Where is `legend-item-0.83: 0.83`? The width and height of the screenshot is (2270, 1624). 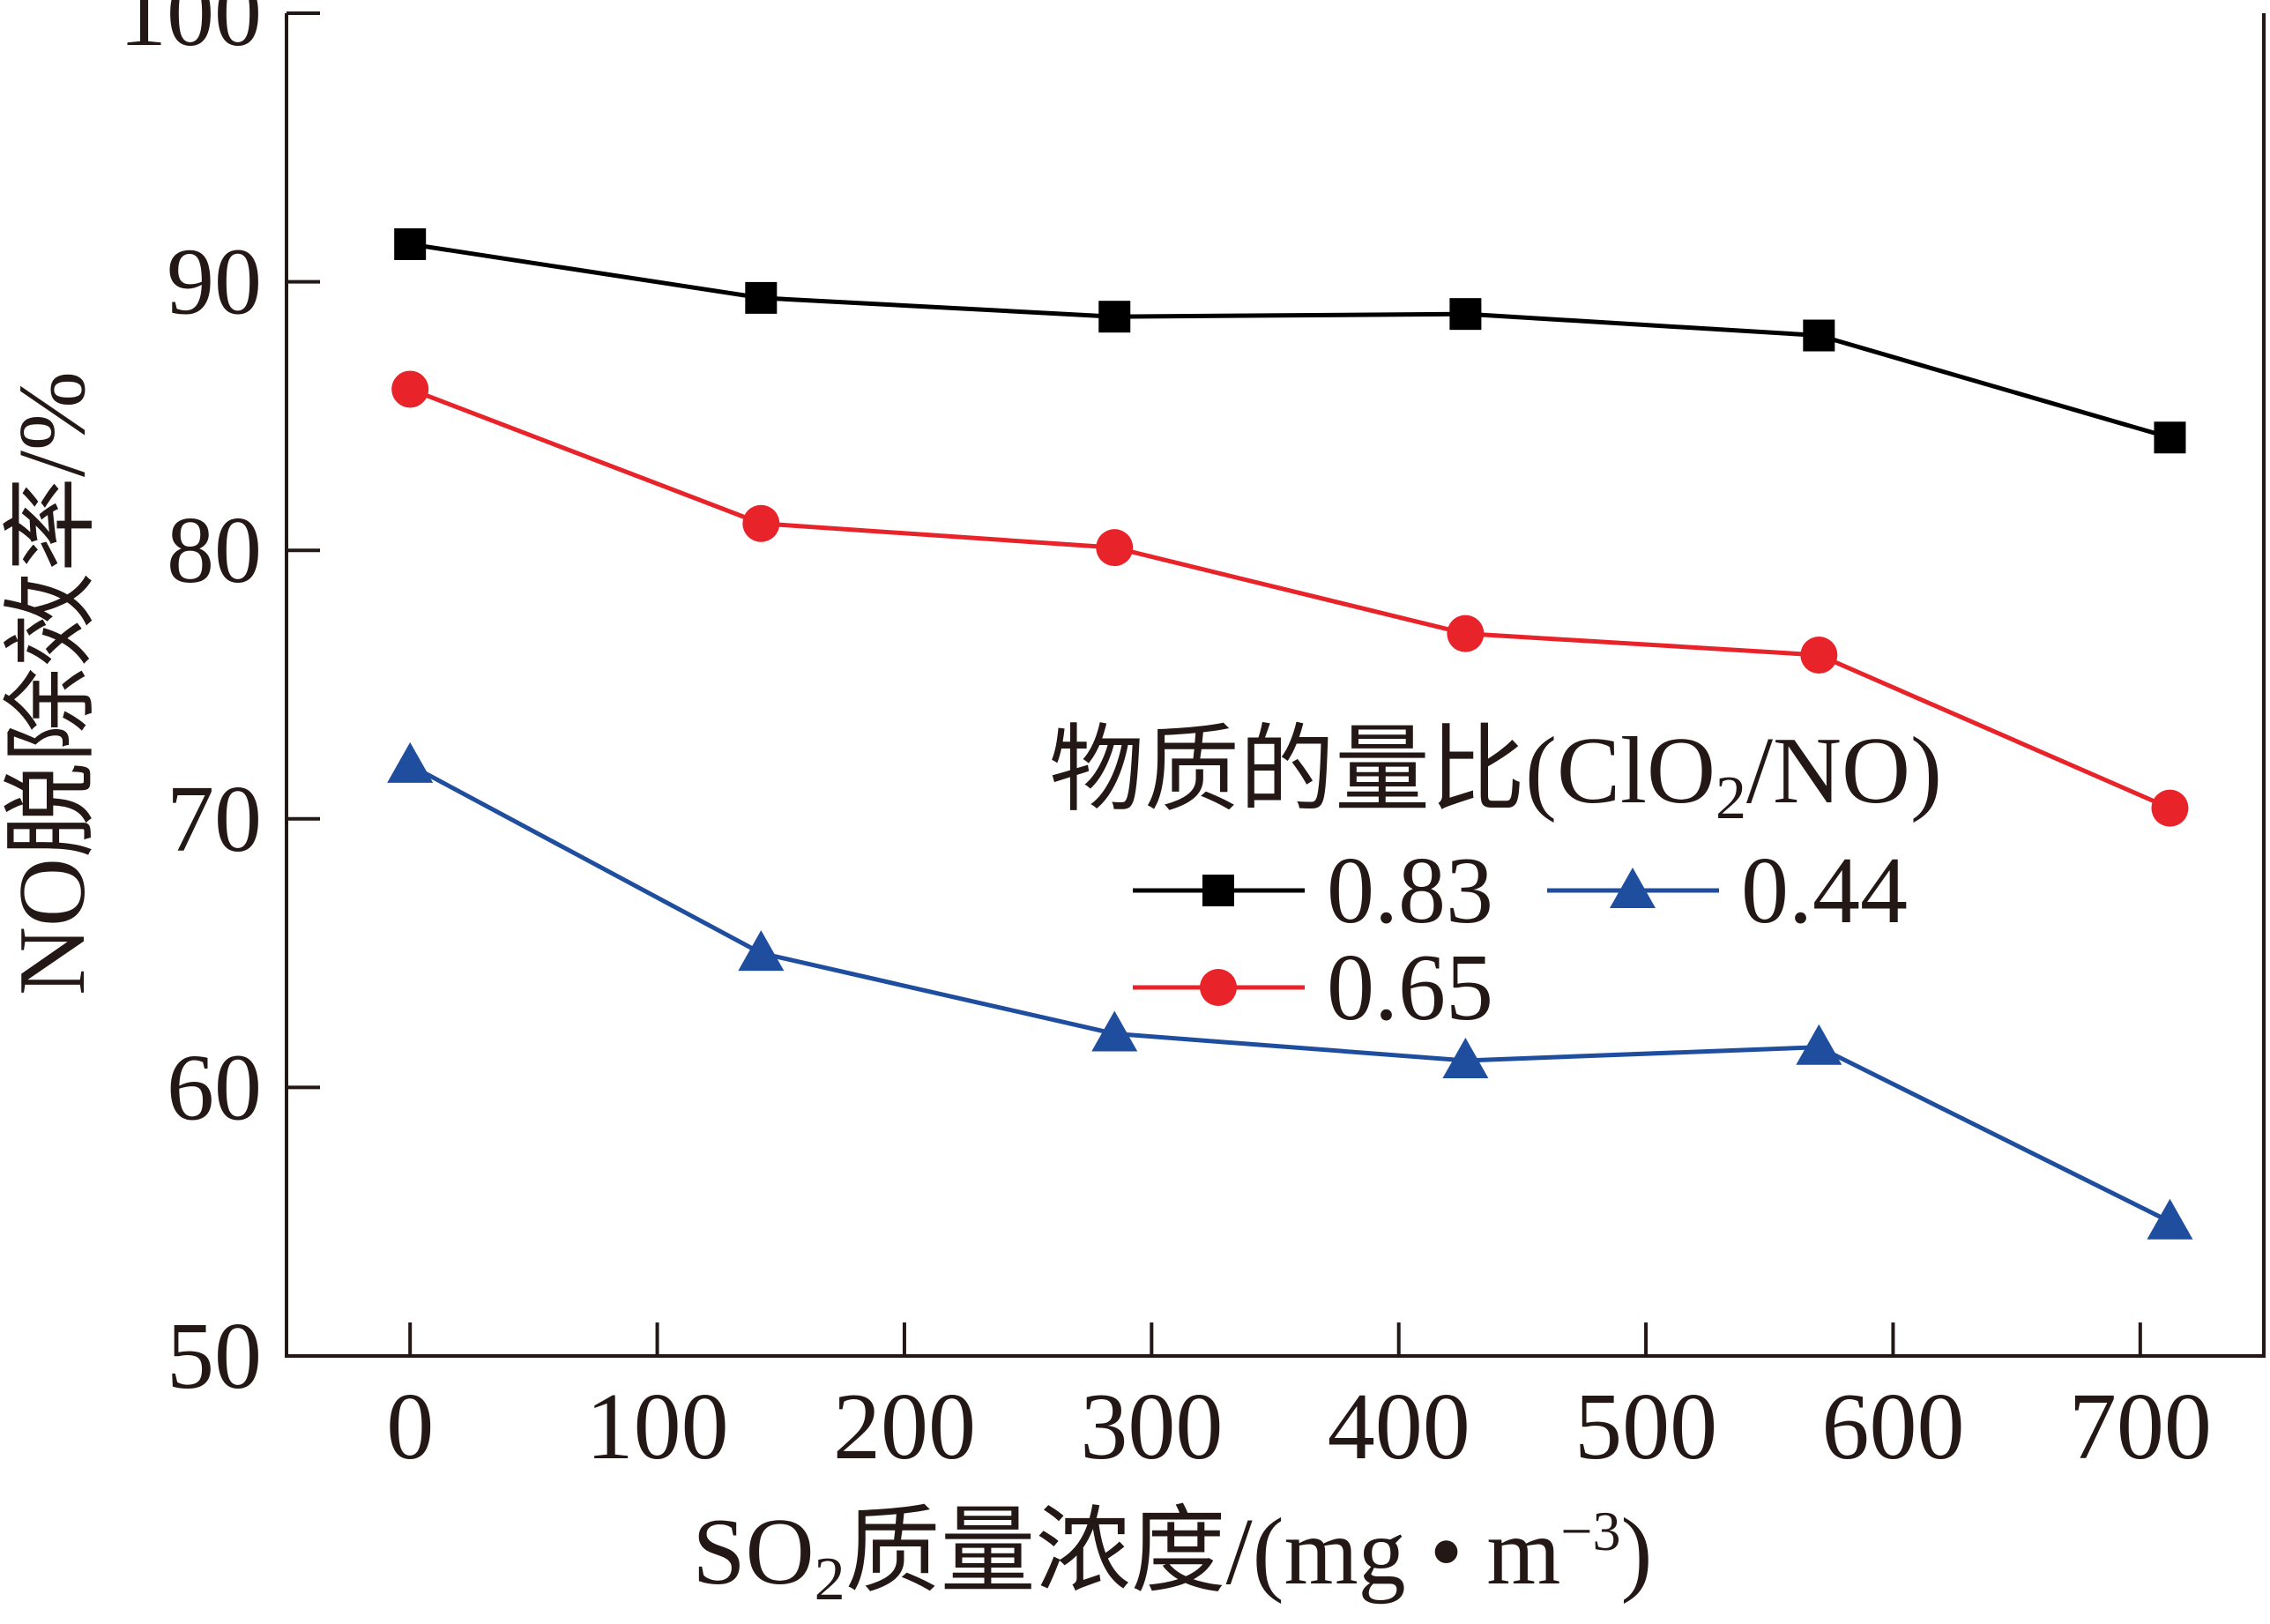
legend-item-0.83: 0.83 is located at coordinates (1313, 890).